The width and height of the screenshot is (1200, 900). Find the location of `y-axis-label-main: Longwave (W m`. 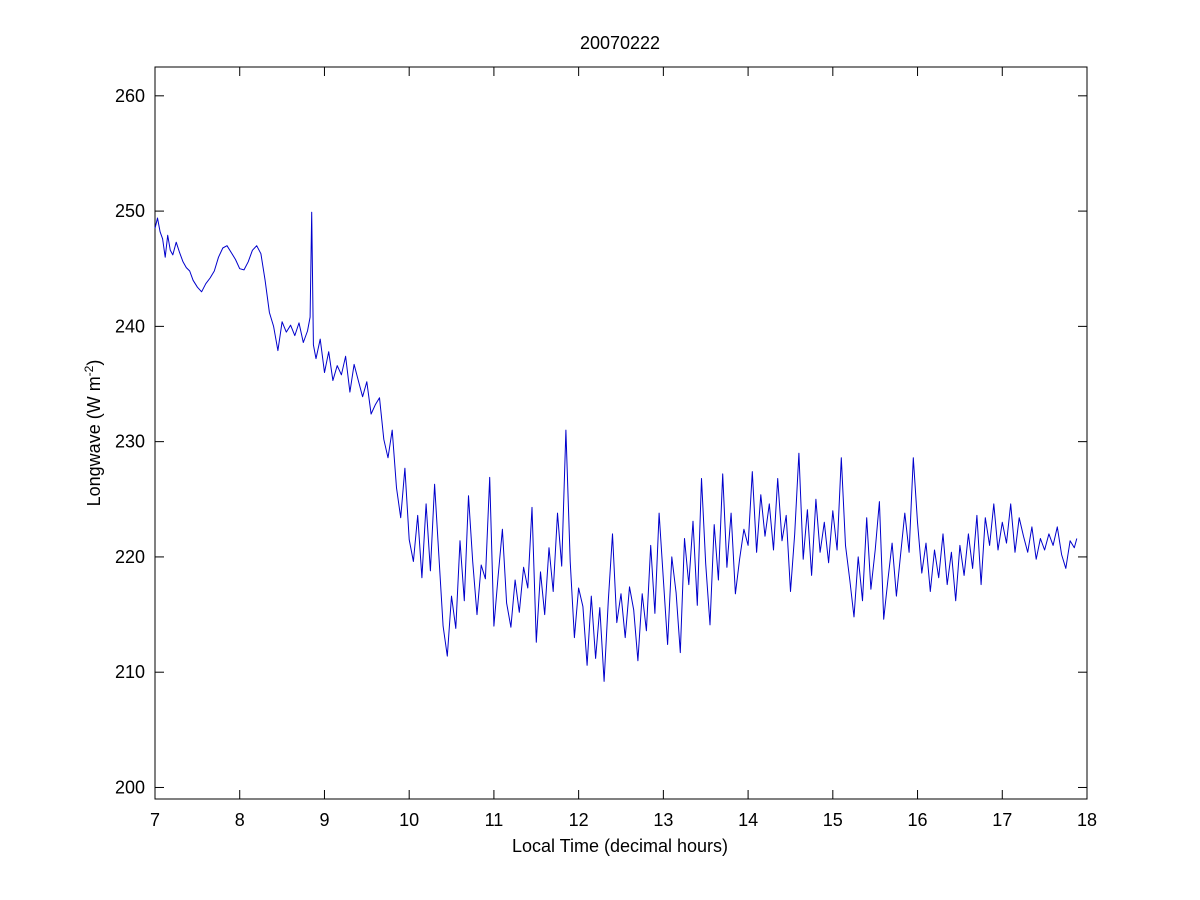

y-axis-label-main: Longwave (W m is located at coordinates (94, 441).